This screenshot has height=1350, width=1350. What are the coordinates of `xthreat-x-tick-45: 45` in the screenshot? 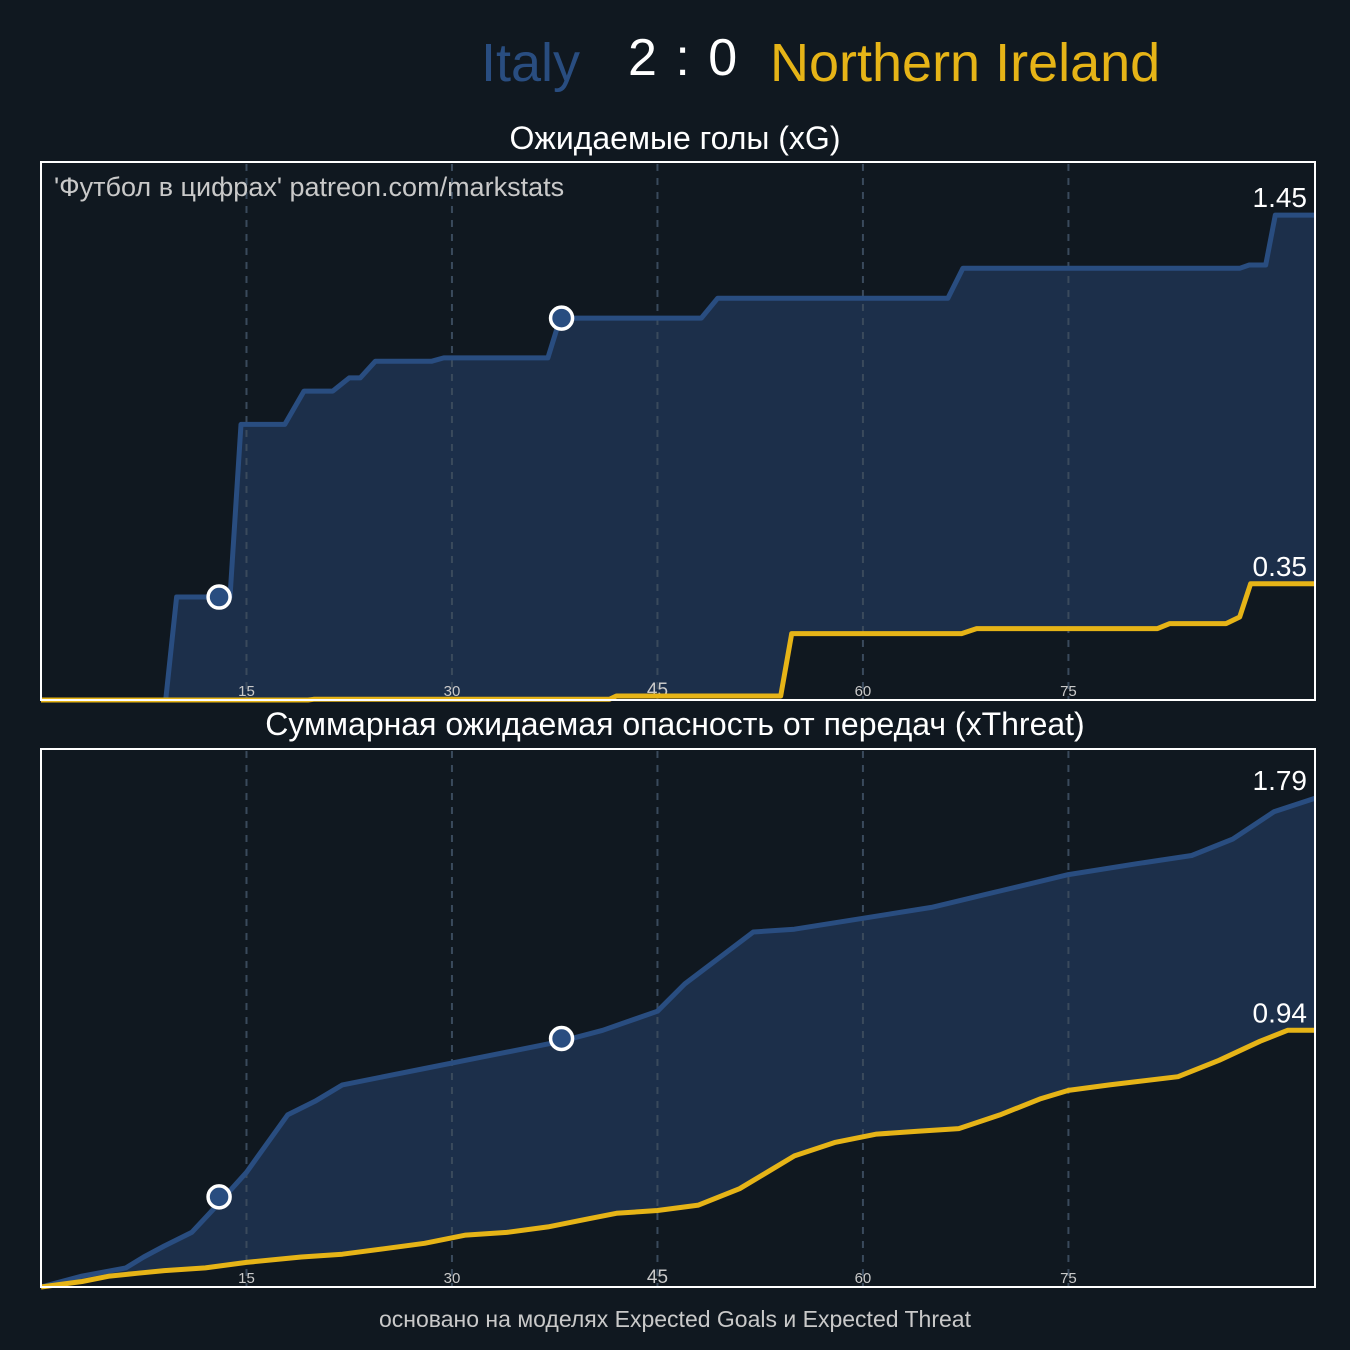 It's located at (657, 1277).